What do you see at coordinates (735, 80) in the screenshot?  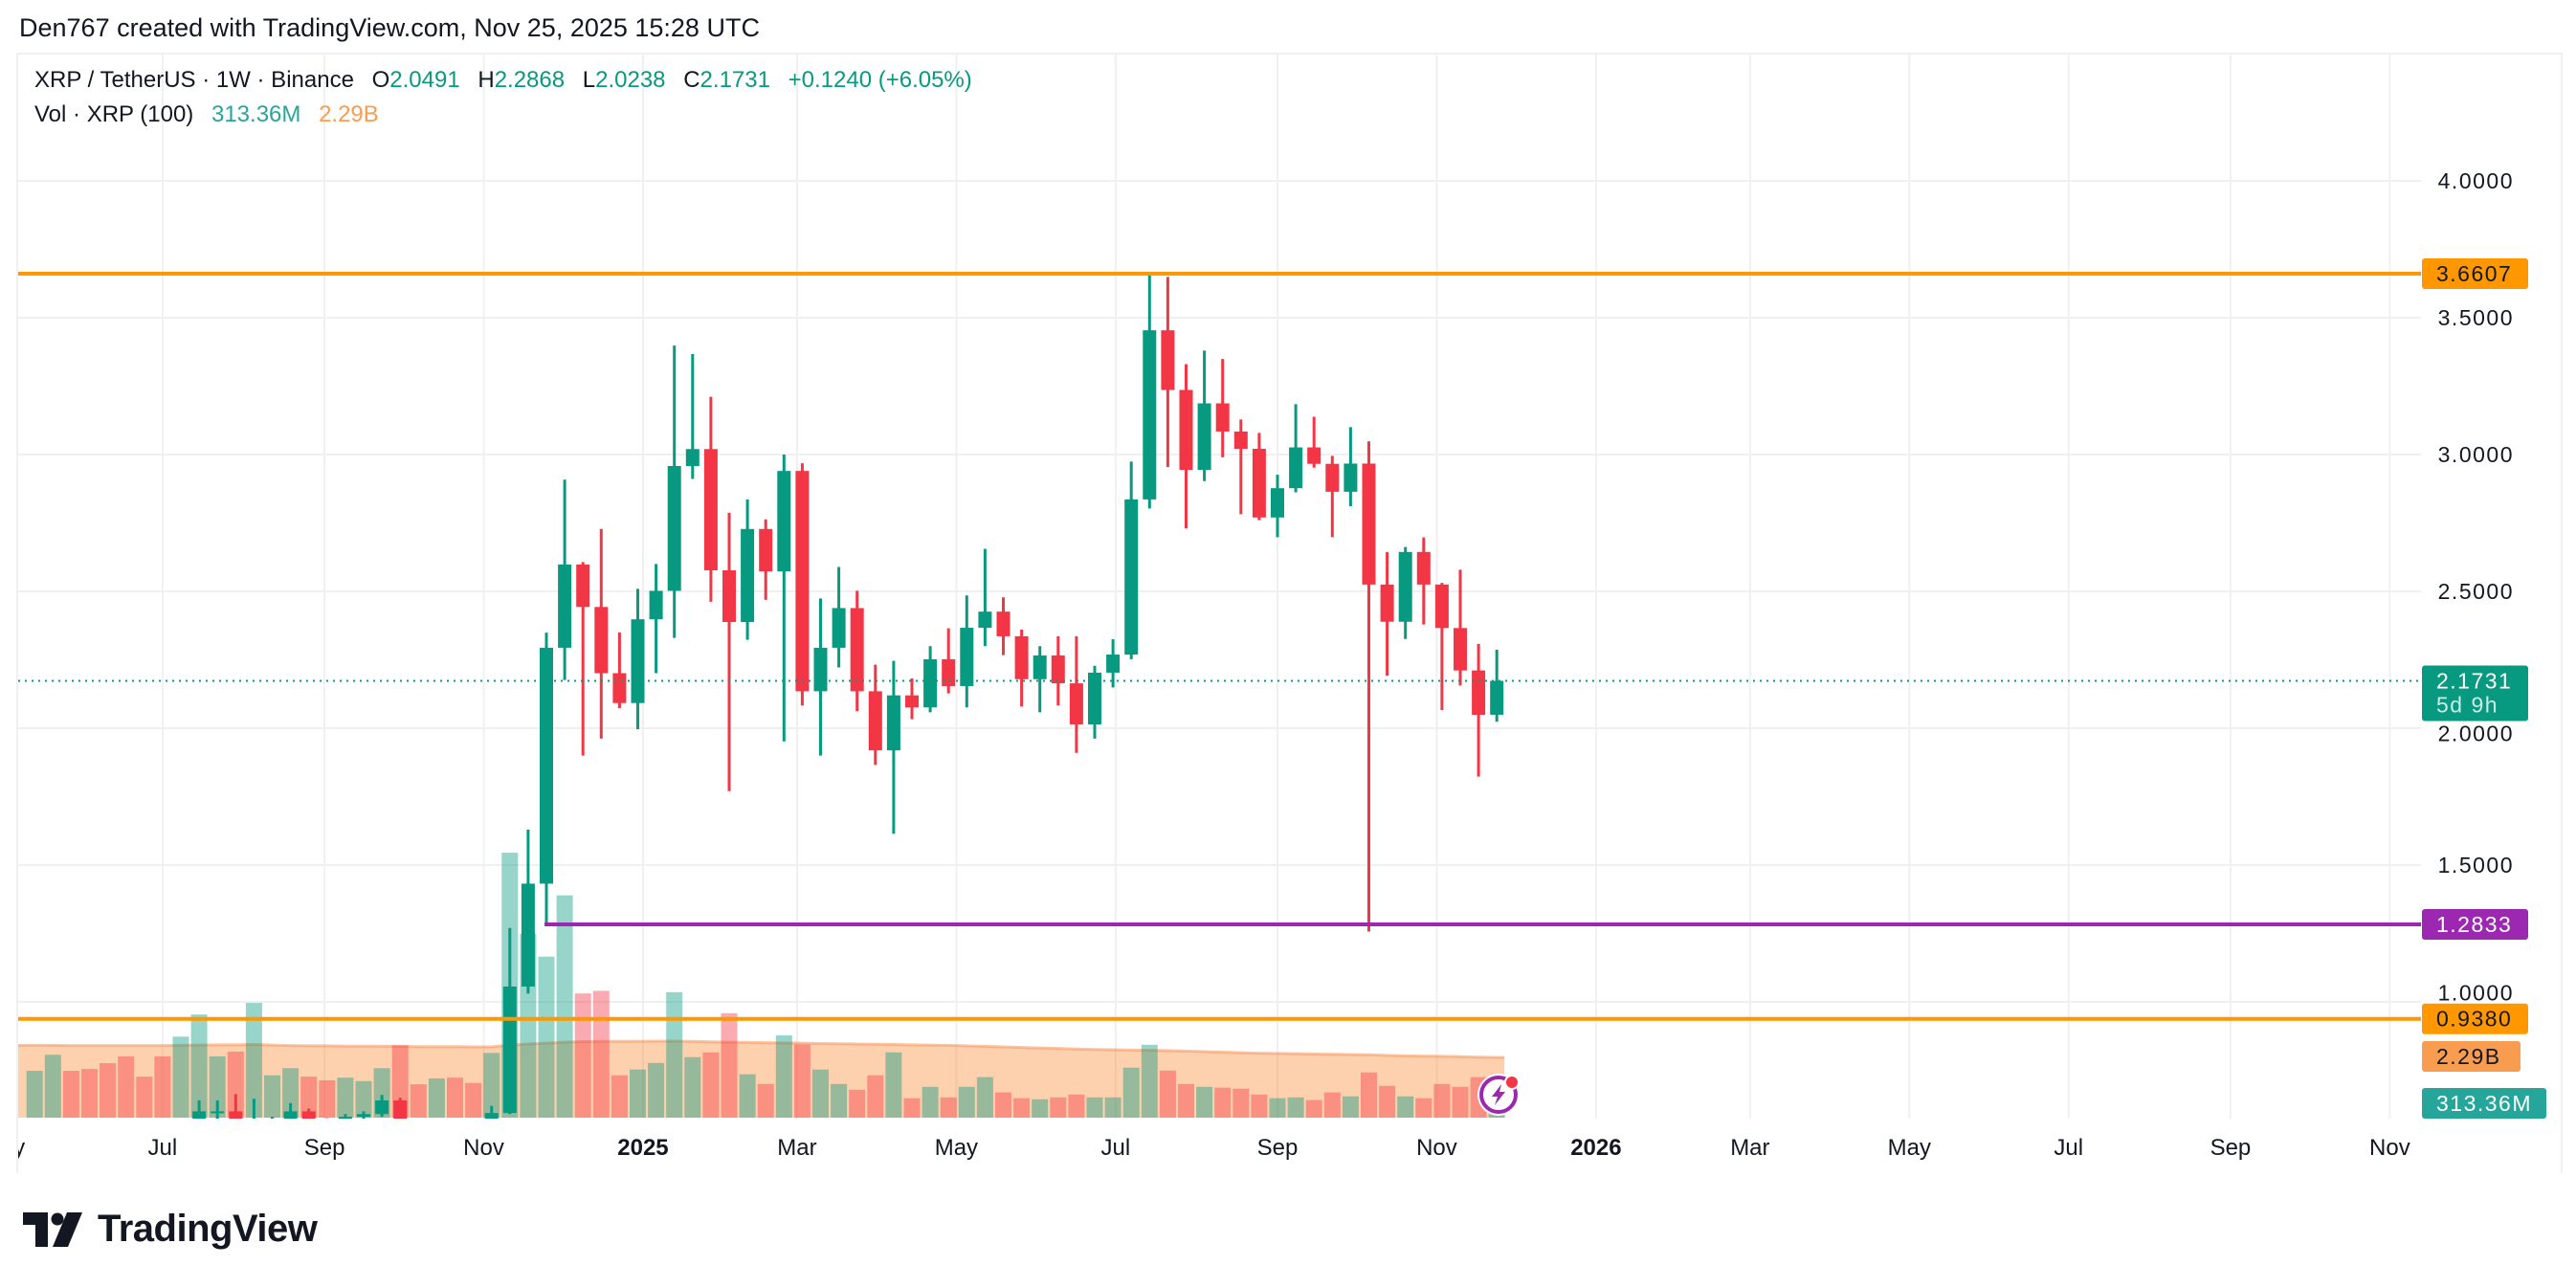 I see `close-value: 2.1731` at bounding box center [735, 80].